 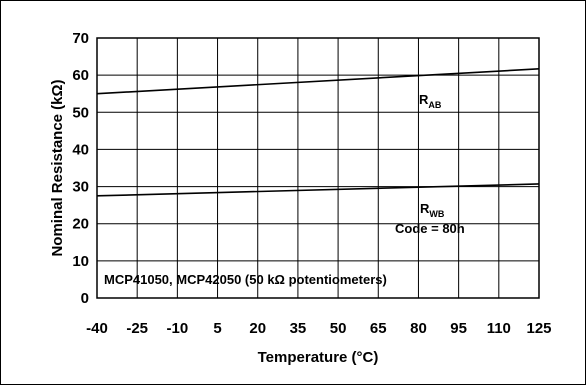 What do you see at coordinates (80, 75) in the screenshot?
I see `y-tick-label: 60` at bounding box center [80, 75].